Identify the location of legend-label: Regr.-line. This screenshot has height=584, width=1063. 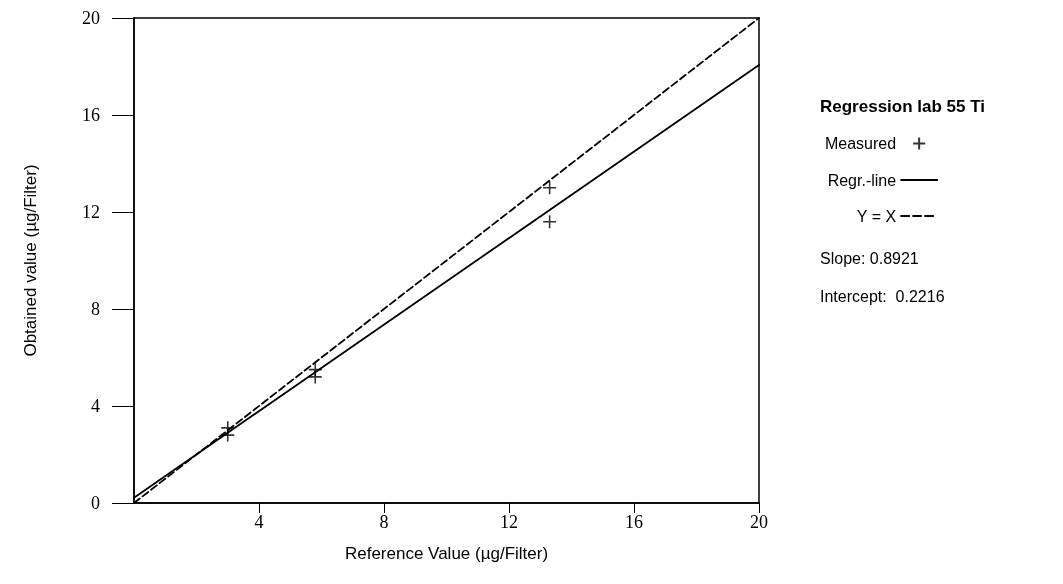
(862, 180).